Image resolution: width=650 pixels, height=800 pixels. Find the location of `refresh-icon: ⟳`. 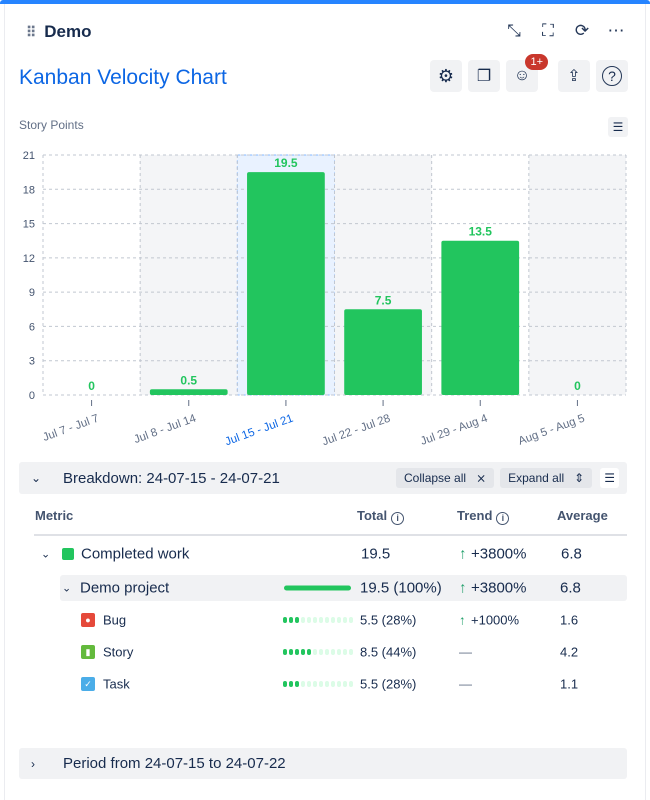

refresh-icon: ⟳ is located at coordinates (582, 30).